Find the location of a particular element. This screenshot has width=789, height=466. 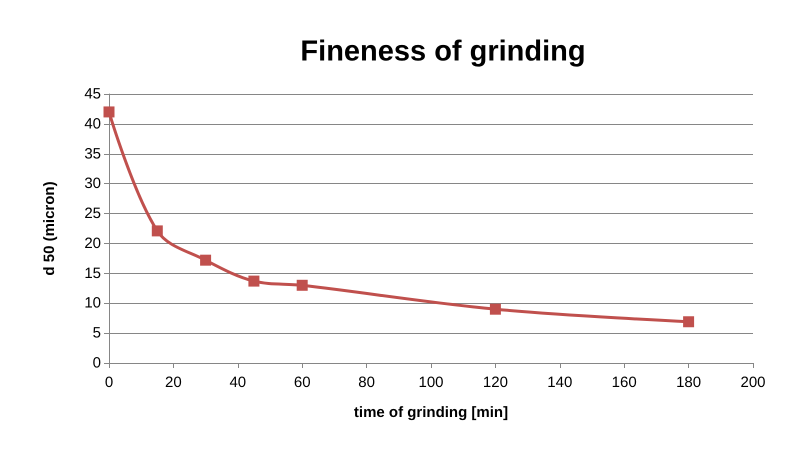

x-tick-label: 0 is located at coordinates (109, 382).